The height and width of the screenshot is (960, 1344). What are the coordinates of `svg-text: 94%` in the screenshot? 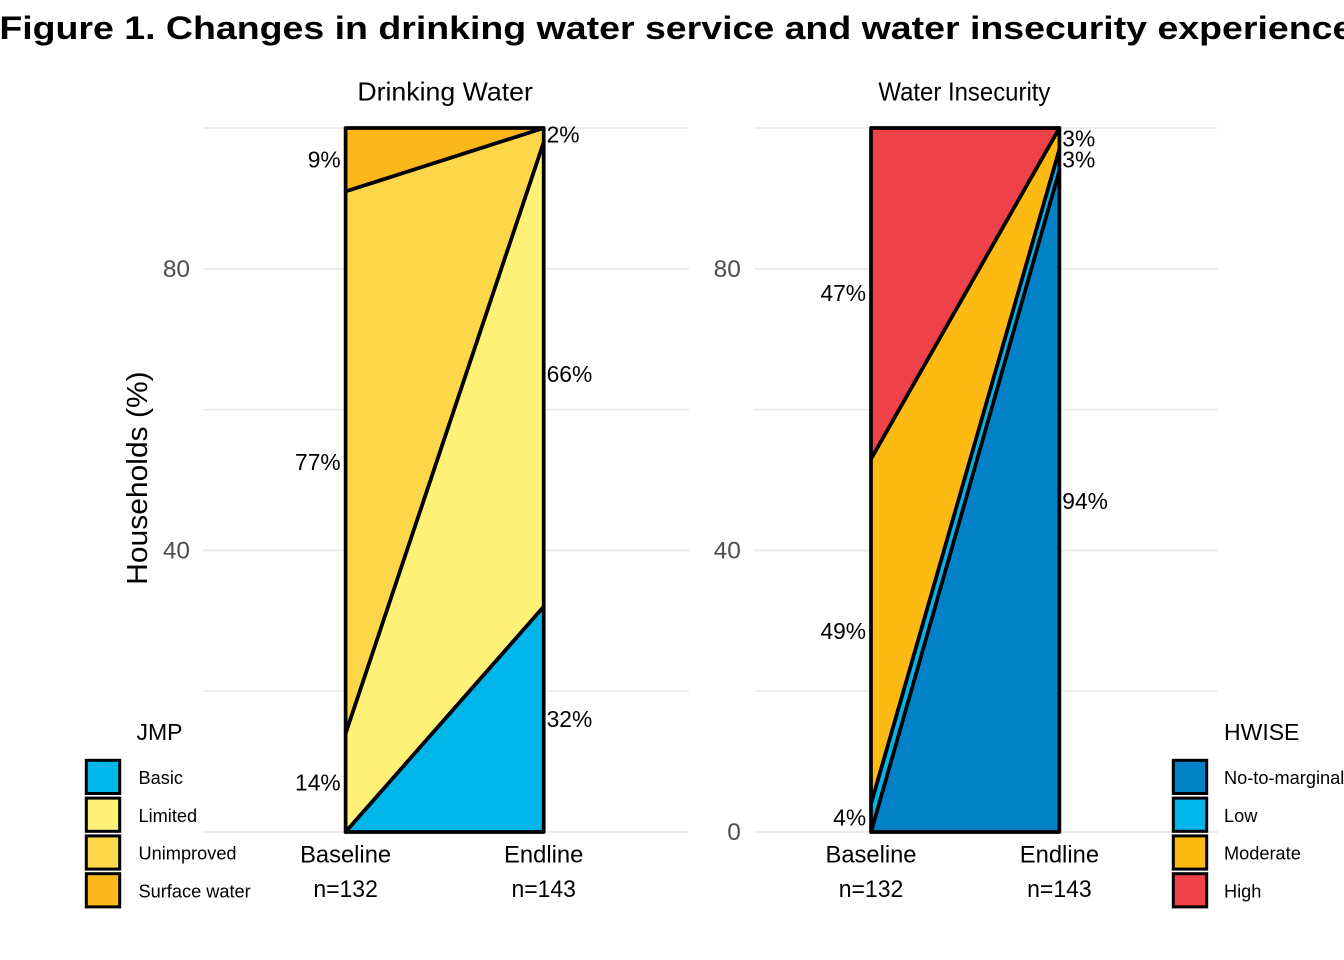 It's located at (1085, 501).